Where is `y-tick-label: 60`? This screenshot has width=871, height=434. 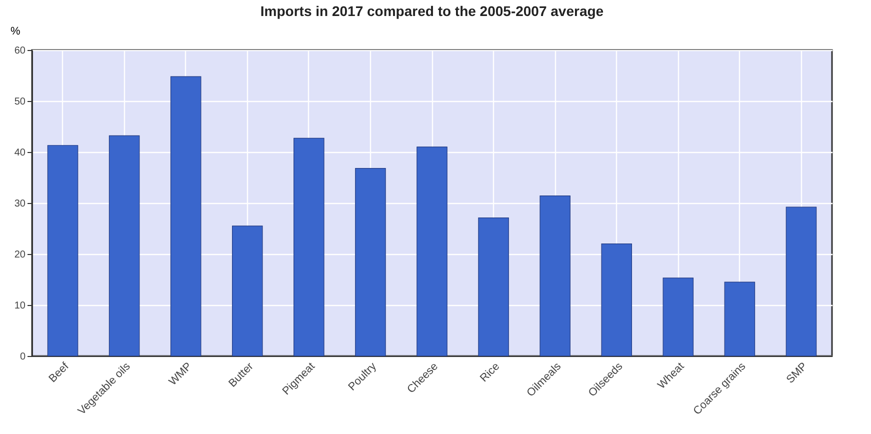 y-tick-label: 60 is located at coordinates (20, 51).